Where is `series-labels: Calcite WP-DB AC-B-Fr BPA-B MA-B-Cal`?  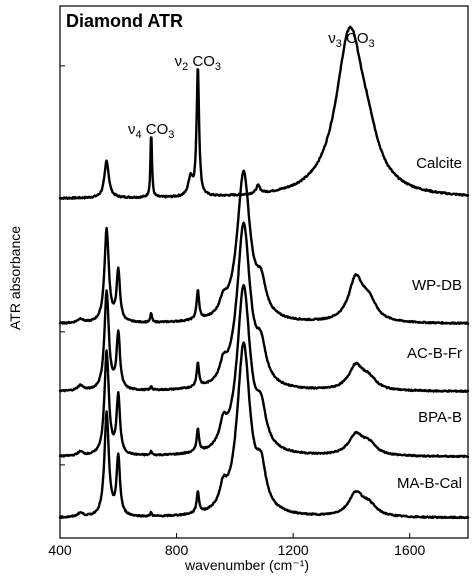
series-labels: Calcite WP-DB AC-B-Fr BPA-B MA-B-Cal is located at coordinates (429, 323).